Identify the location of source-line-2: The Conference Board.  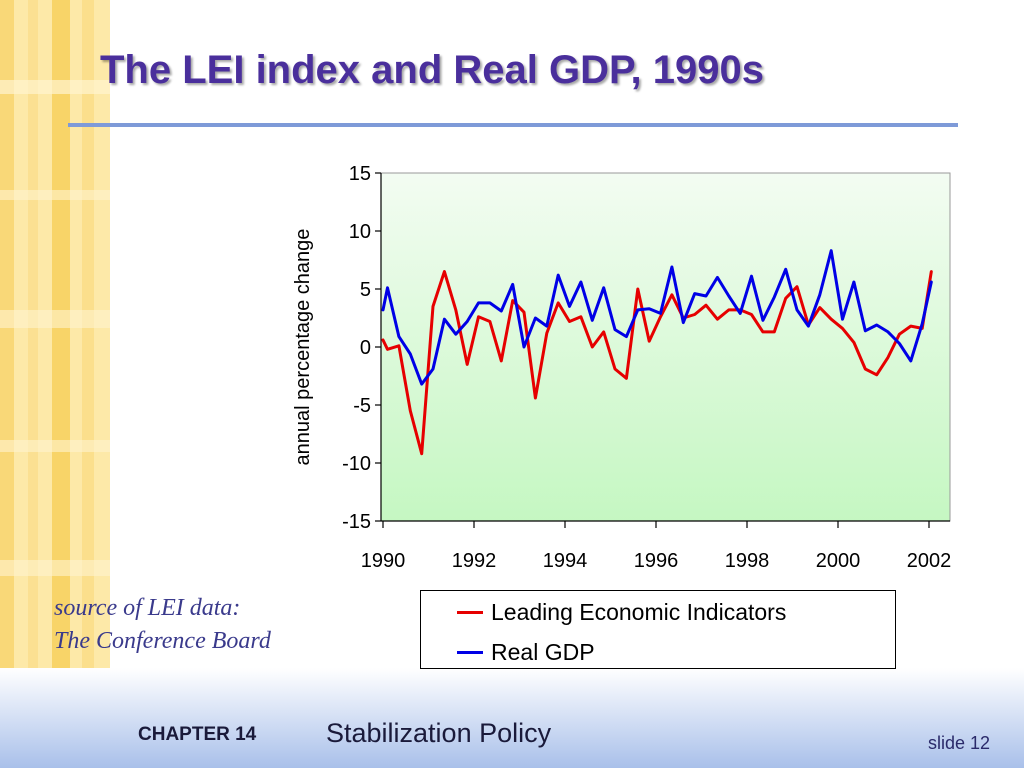
(162, 641).